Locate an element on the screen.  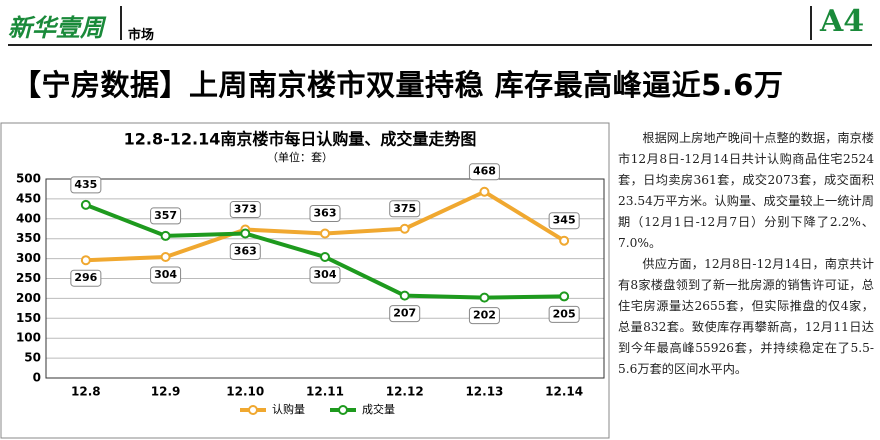
y-tick-label: 300 is located at coordinates (28, 258).